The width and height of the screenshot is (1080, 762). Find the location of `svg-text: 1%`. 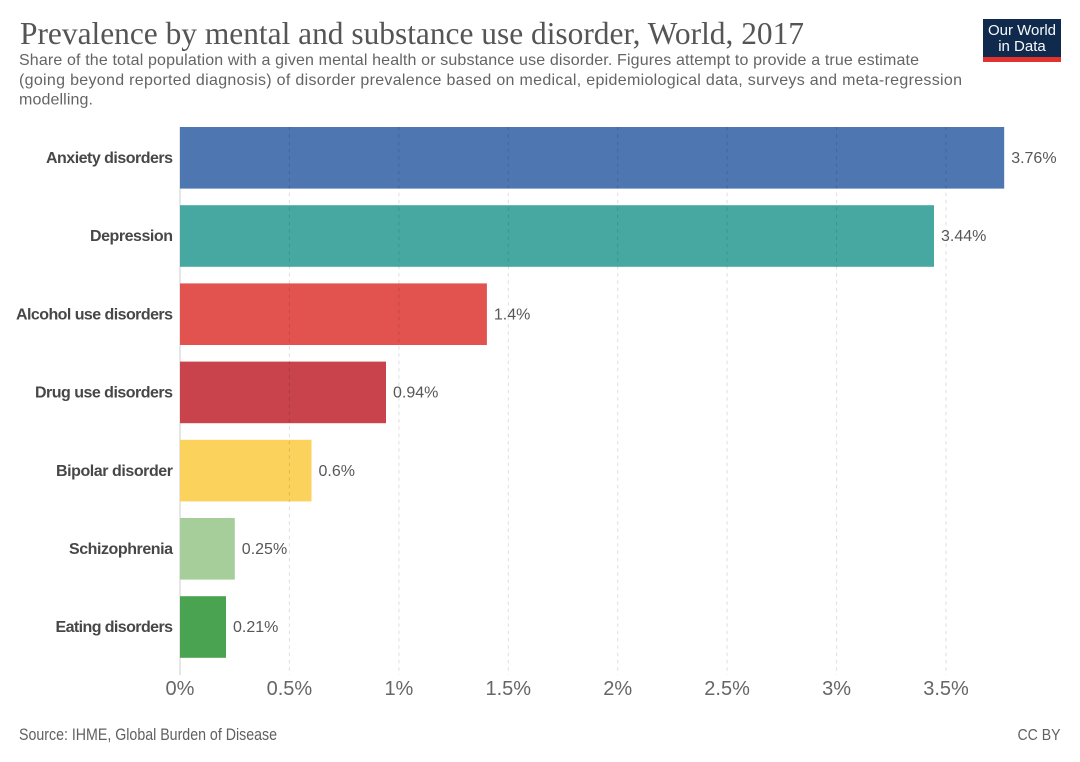

svg-text: 1% is located at coordinates (398, 689).